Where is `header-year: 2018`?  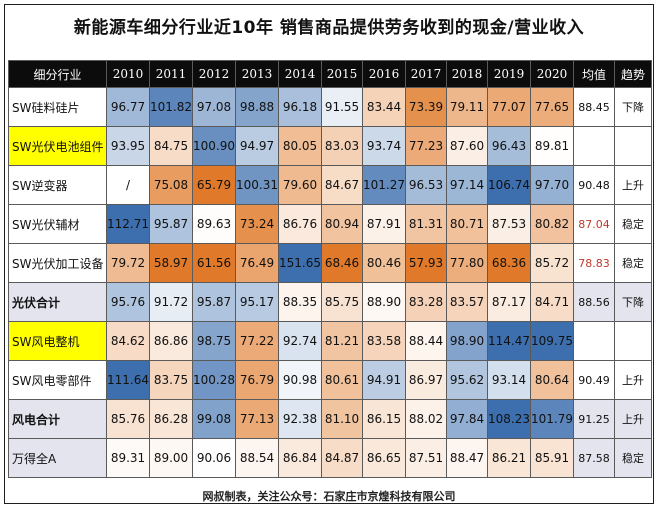
header-year: 2018 is located at coordinates (467, 74).